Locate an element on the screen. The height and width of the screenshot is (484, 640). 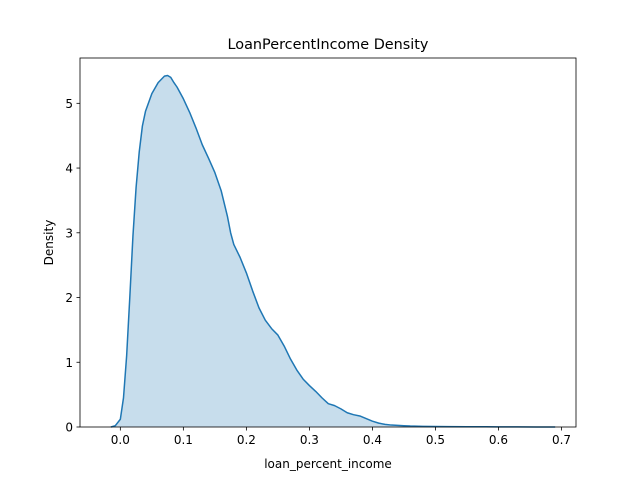
y-tick-label: 2 is located at coordinates (69, 298).